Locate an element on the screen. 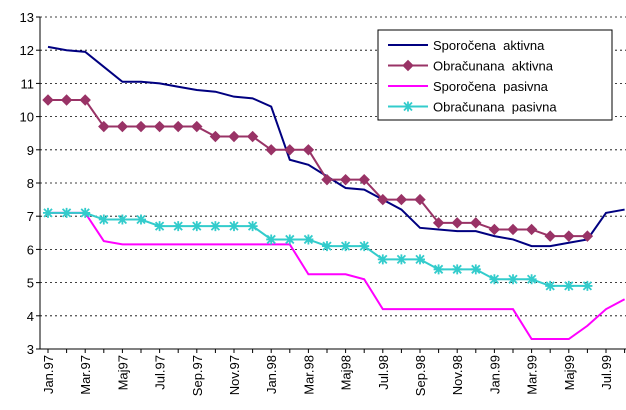 The height and width of the screenshot is (410, 626). y-tick-label: 3 is located at coordinates (30, 349).